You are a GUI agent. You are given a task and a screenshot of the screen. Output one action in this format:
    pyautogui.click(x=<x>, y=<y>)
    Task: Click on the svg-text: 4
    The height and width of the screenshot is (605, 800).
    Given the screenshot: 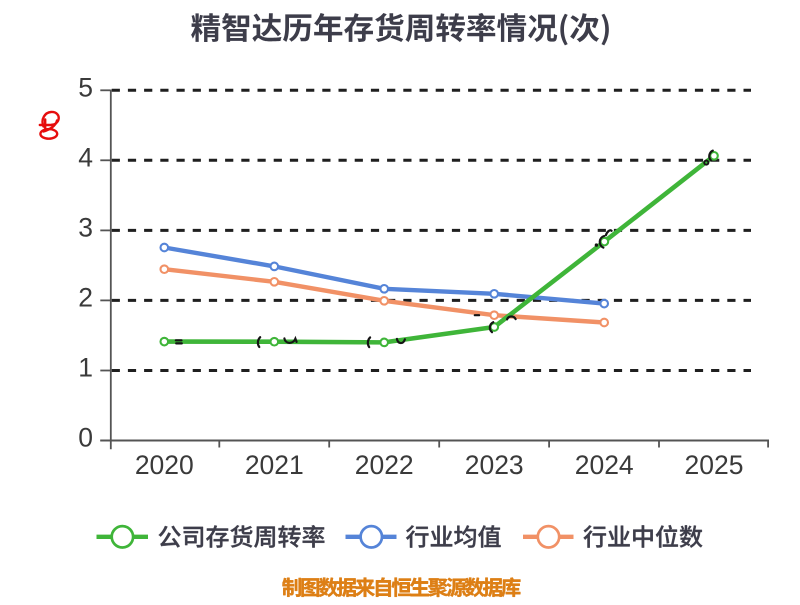 What is the action you would take?
    pyautogui.click(x=85, y=157)
    